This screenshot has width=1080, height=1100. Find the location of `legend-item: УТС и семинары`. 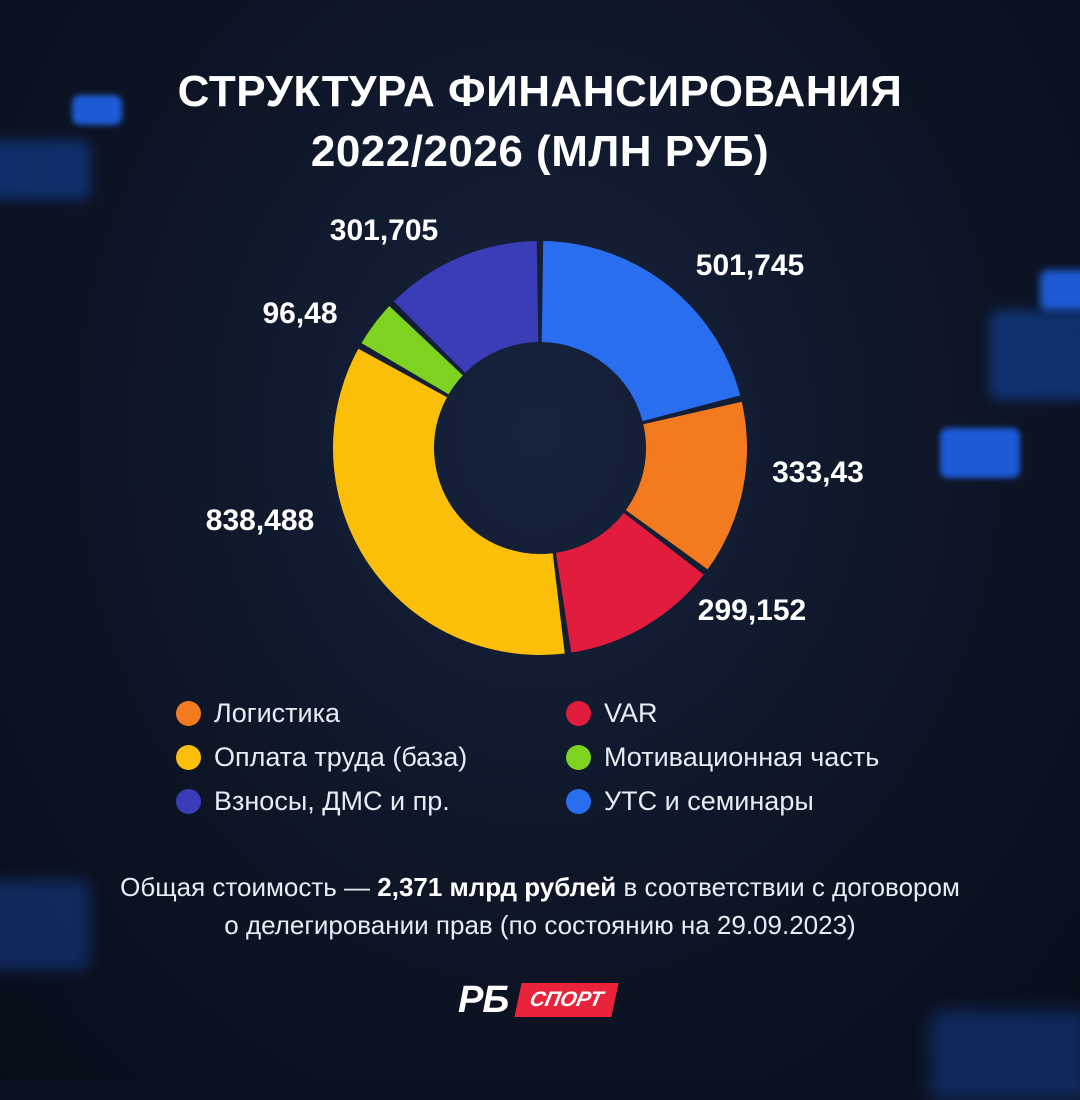

legend-item: УТС и семинары is located at coordinates (751, 801).